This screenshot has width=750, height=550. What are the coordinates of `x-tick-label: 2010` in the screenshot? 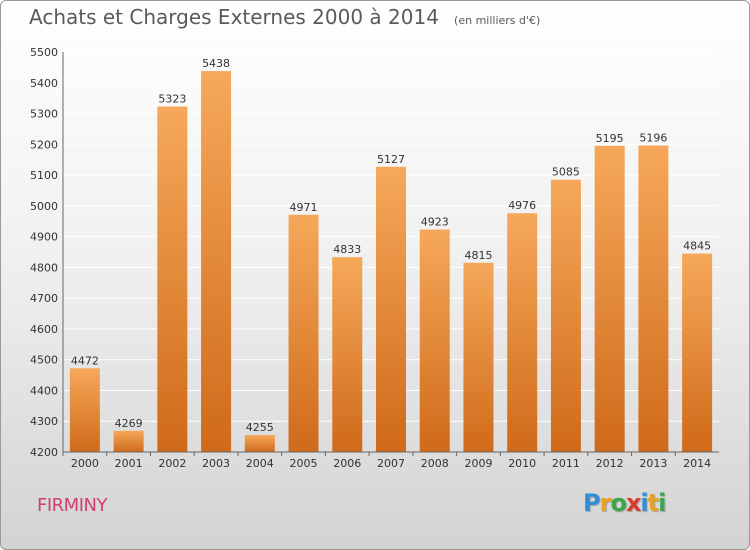 It's located at (522, 463).